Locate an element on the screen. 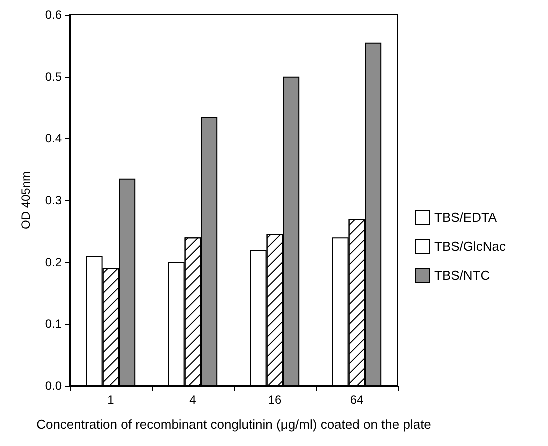  y-tick-label: 0.3 is located at coordinates (53, 201).